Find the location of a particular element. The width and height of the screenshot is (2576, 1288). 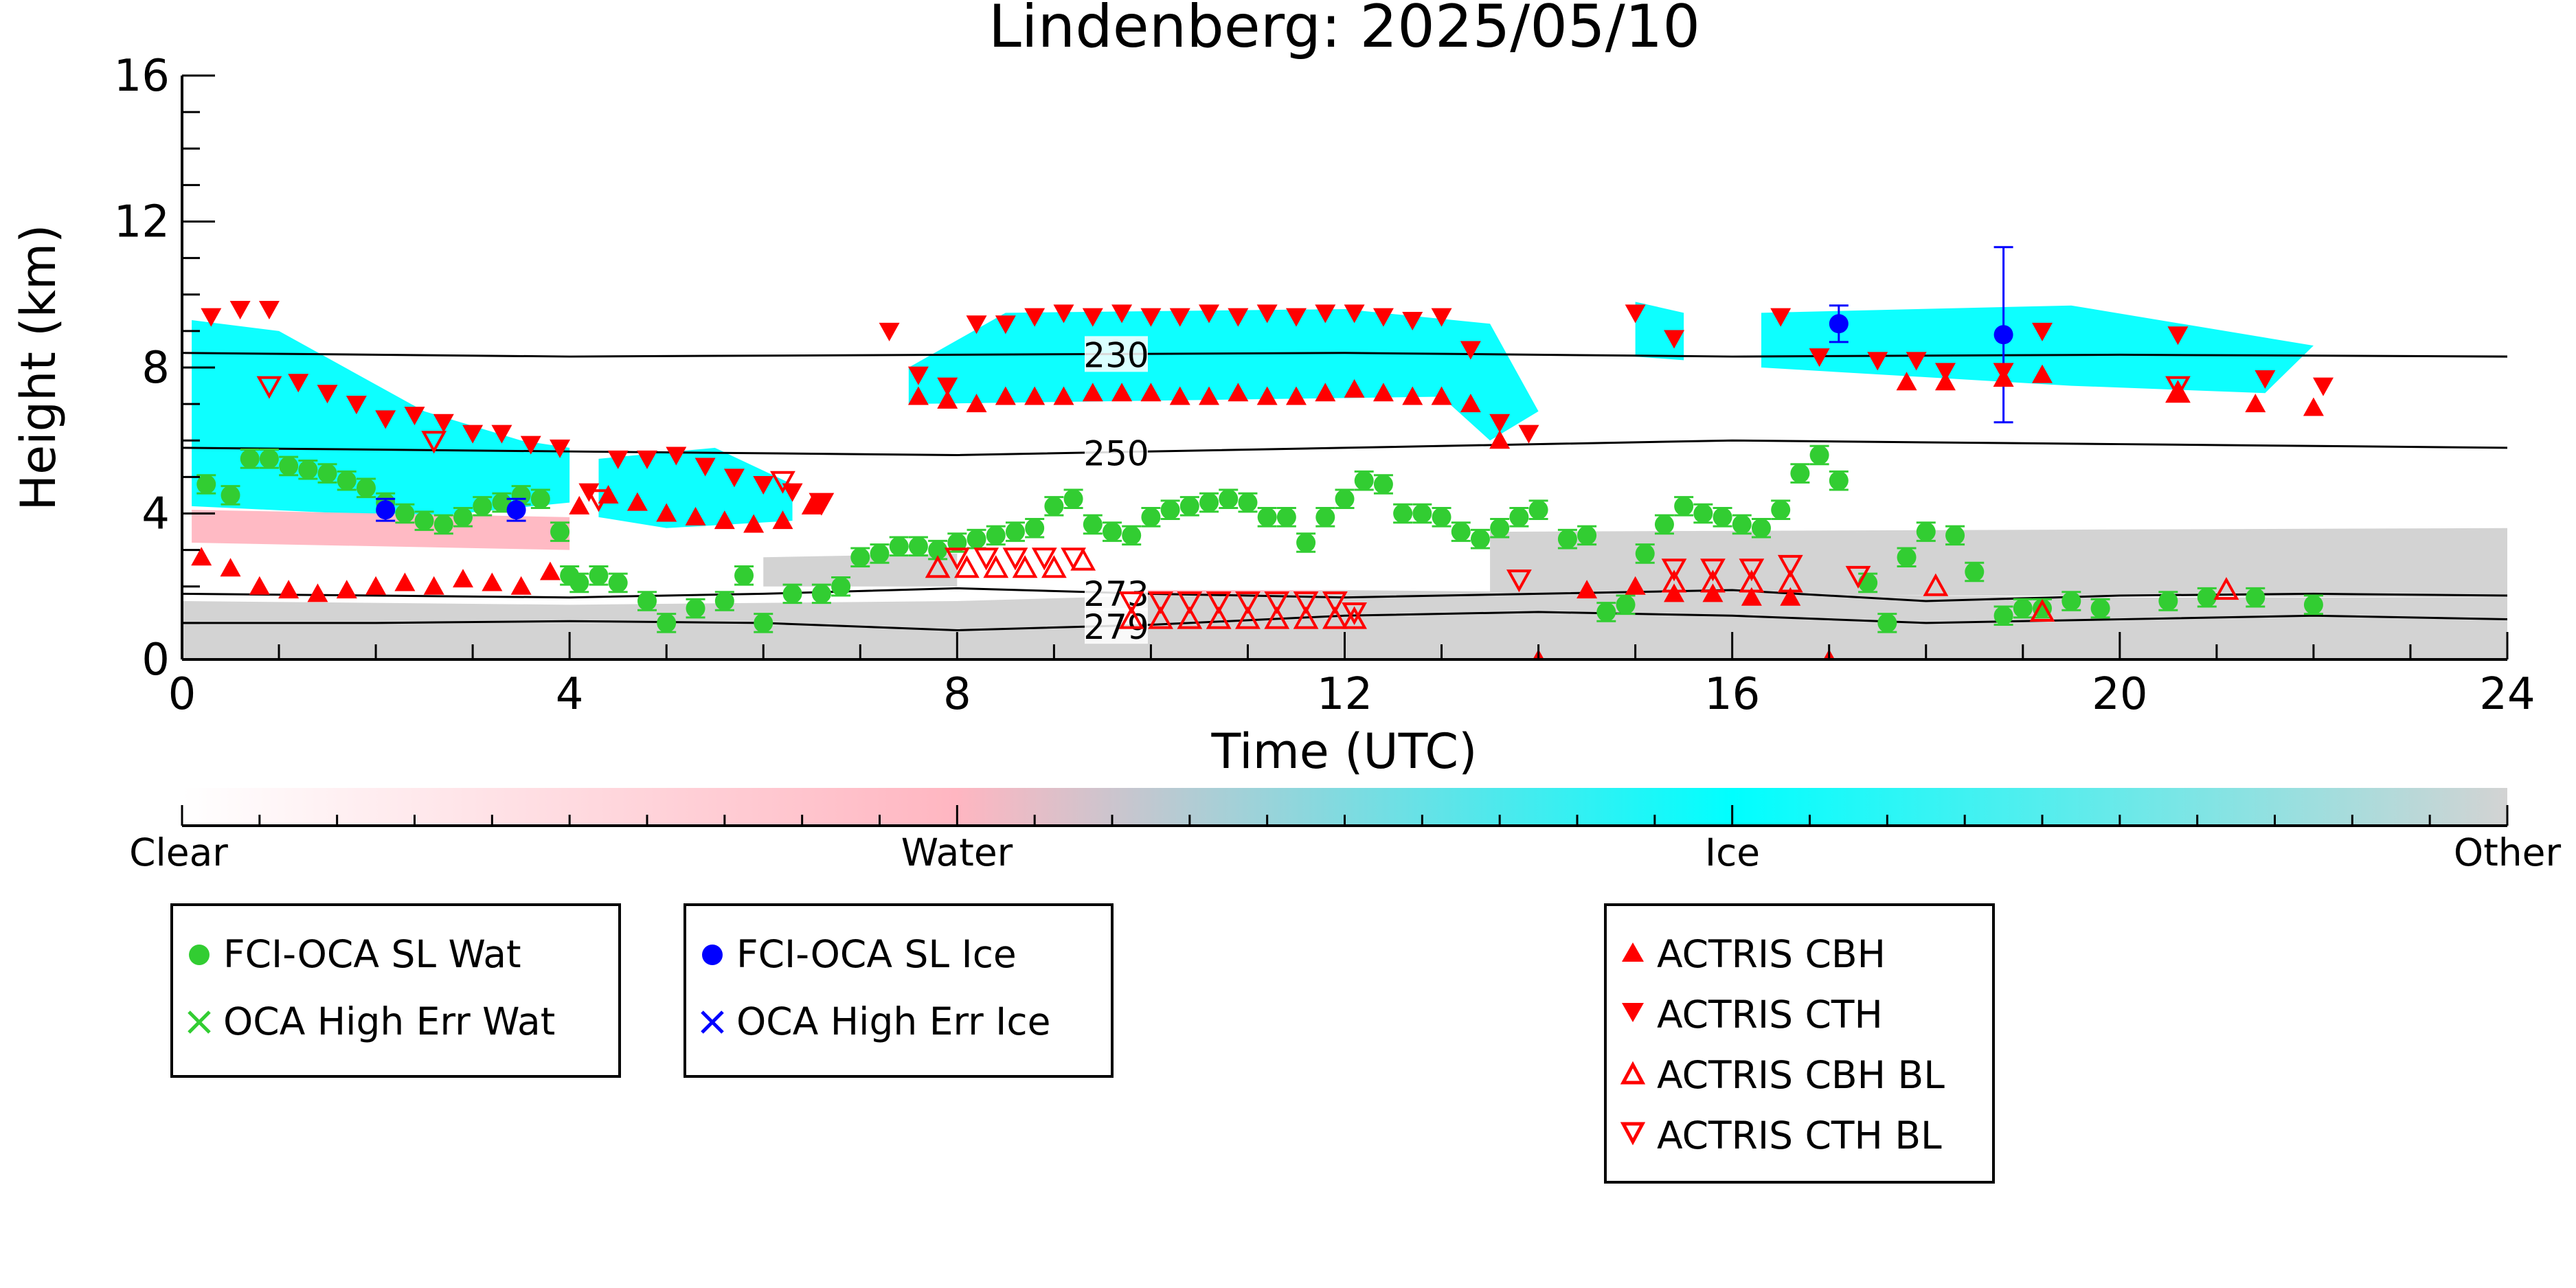

legend-marker-actris-cth is located at coordinates (1633, 1012).